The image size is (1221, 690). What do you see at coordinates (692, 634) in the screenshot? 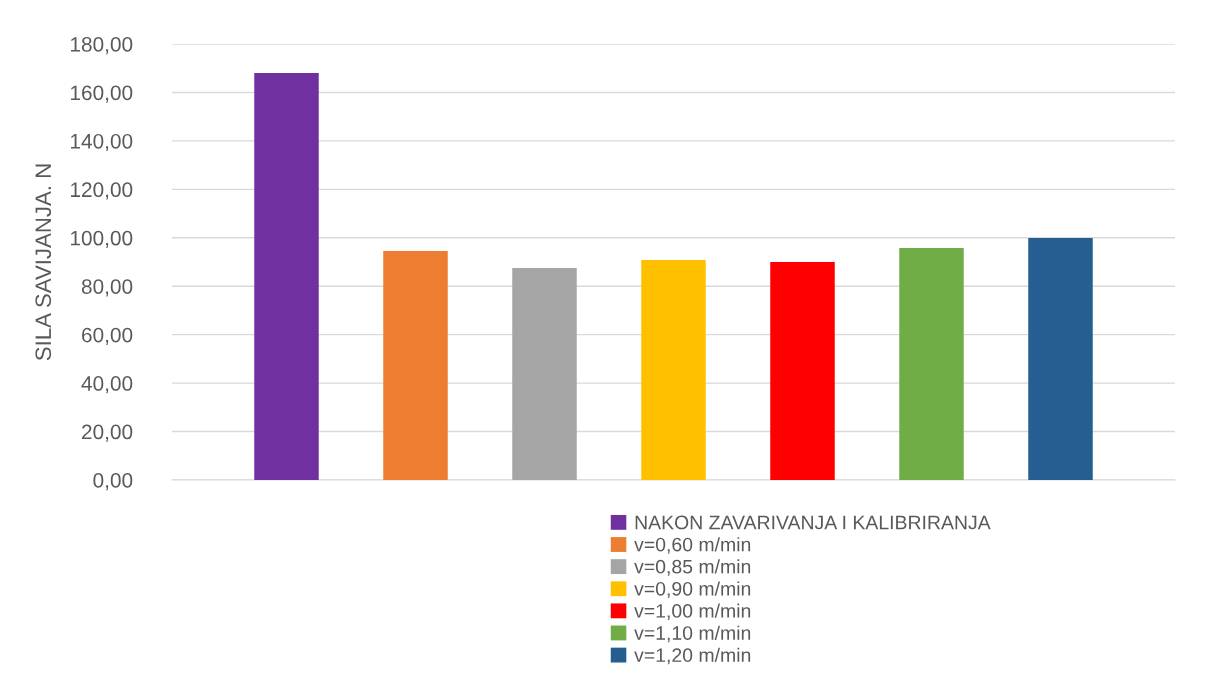
I see `legend-label: v=1,10 m/min` at bounding box center [692, 634].